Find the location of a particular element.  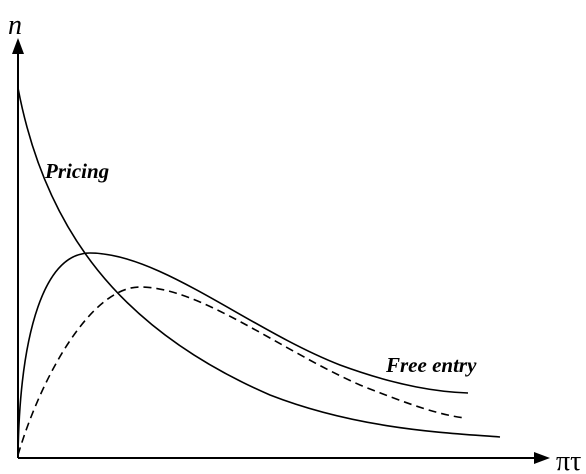

y-axis-label: n is located at coordinates (15, 25).